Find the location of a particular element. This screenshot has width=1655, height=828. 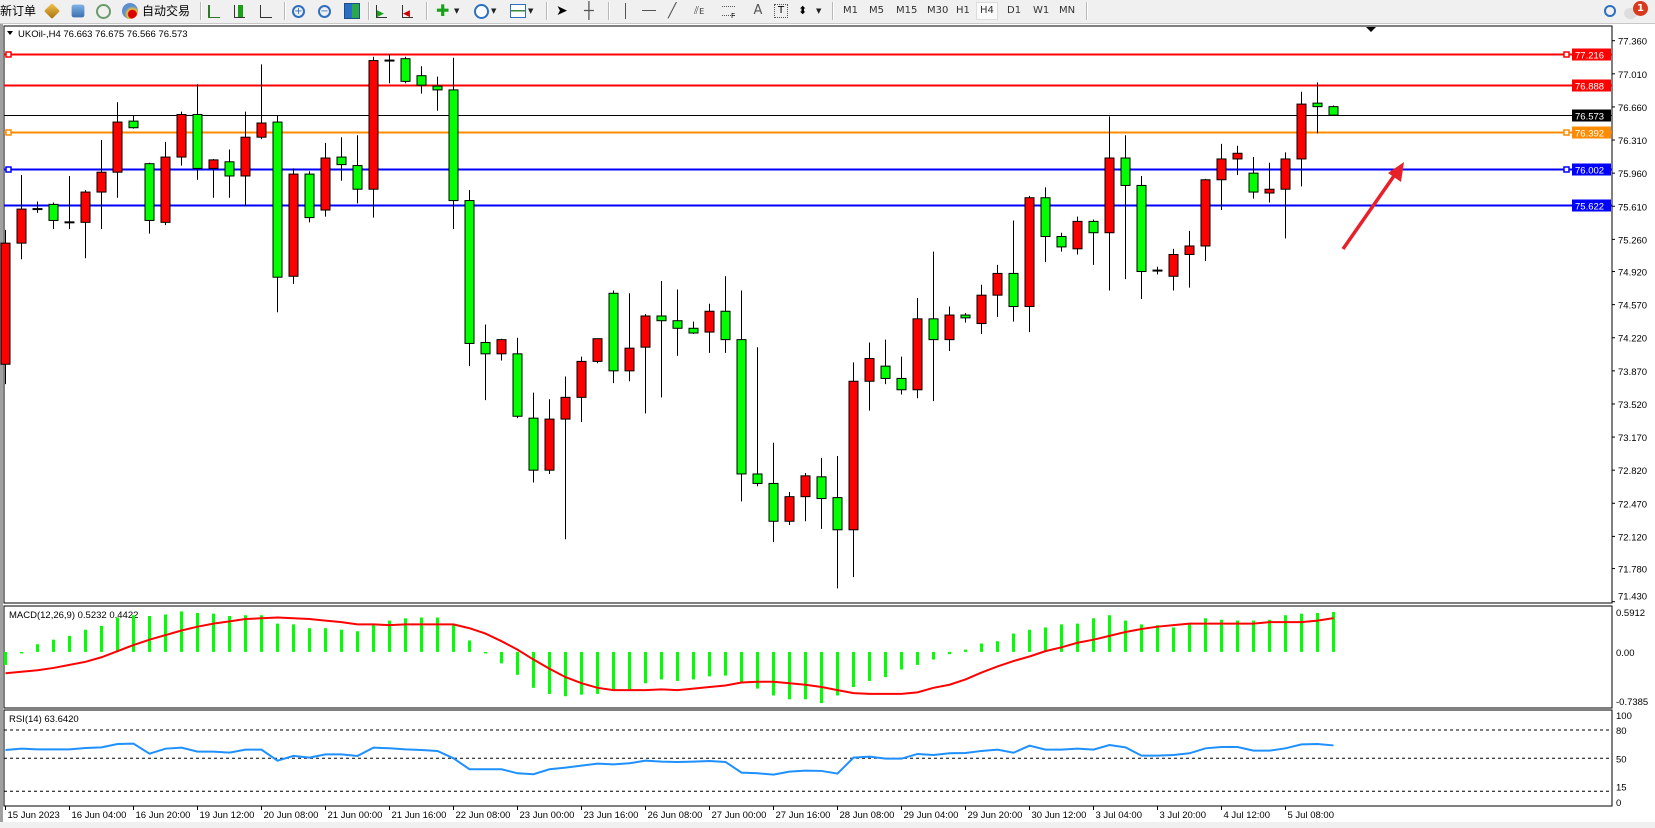

arrow-shaft is located at coordinates (1369, 211).